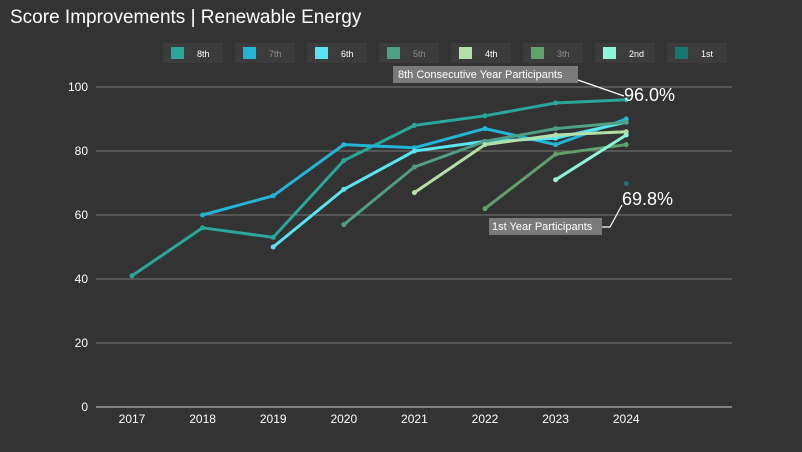  I want to click on series-2nd, so click(591, 157).